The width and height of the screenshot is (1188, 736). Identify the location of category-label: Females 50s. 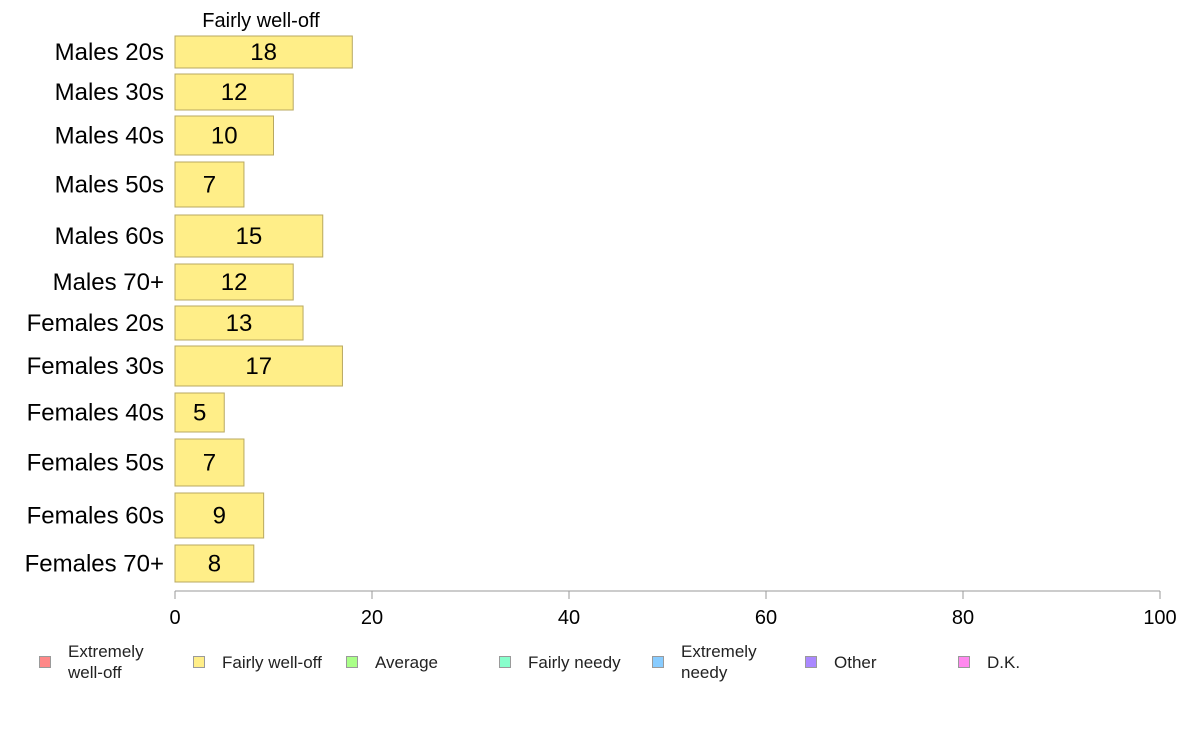
(95, 463).